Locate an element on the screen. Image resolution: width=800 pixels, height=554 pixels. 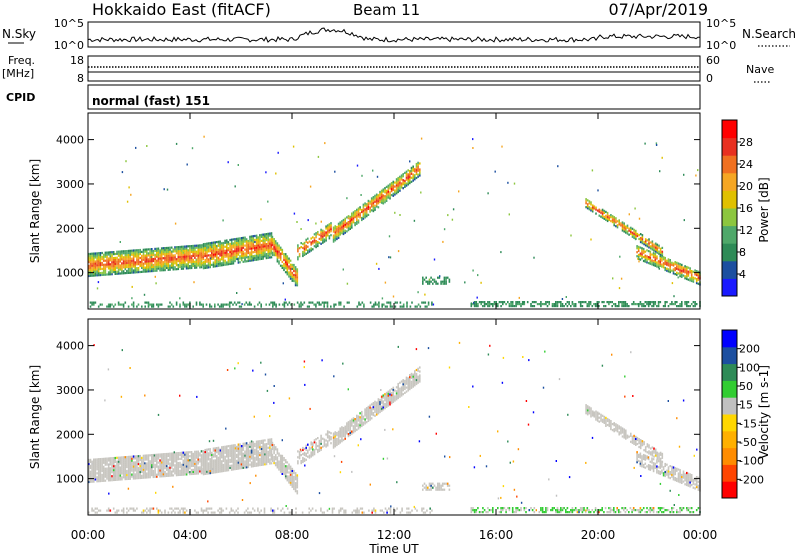
power-colorbar-tick-label: 24 is located at coordinates (746, 164).